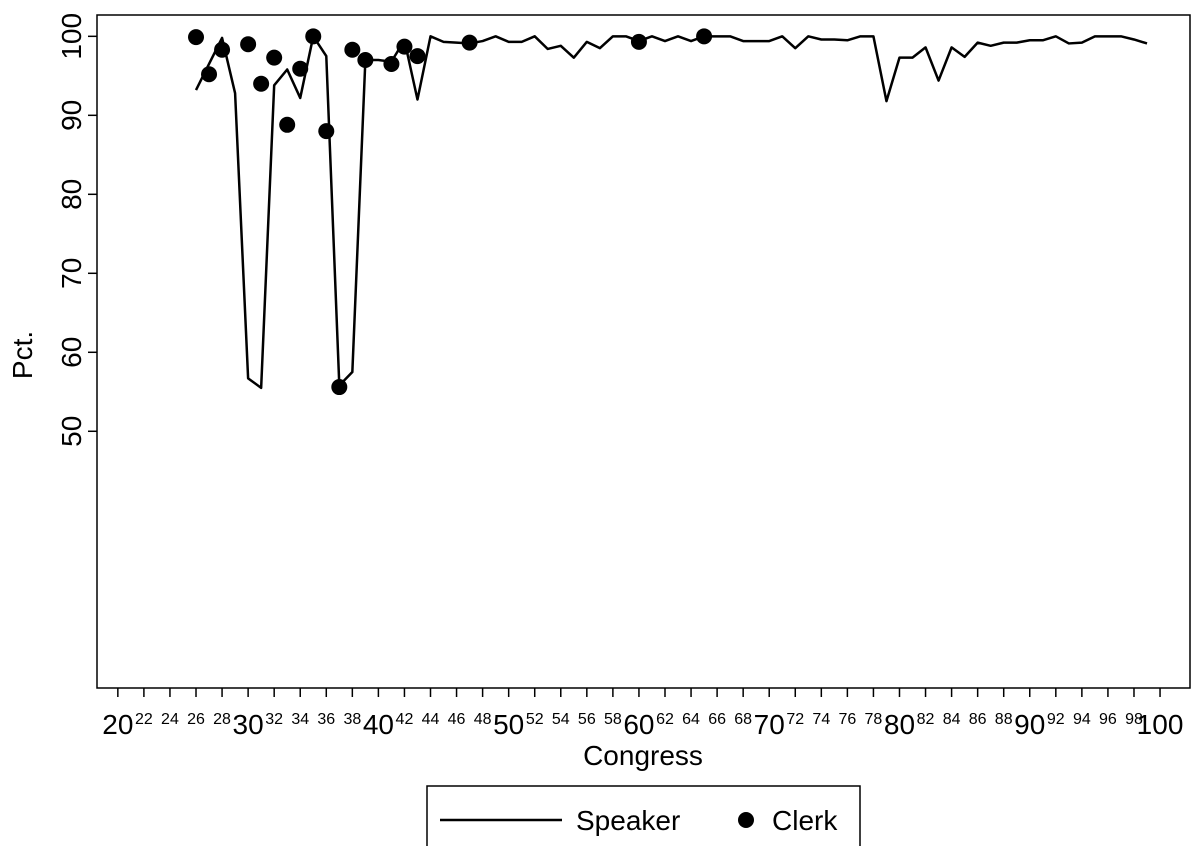  I want to click on y-axis-label: Pct., so click(22, 355).